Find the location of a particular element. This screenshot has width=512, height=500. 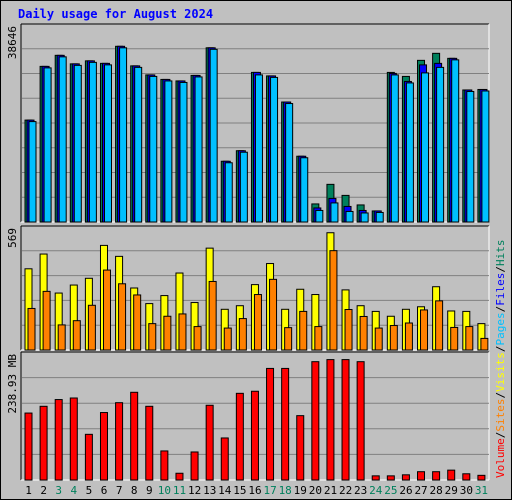

x-tick-label: 4 is located at coordinates (74, 490).